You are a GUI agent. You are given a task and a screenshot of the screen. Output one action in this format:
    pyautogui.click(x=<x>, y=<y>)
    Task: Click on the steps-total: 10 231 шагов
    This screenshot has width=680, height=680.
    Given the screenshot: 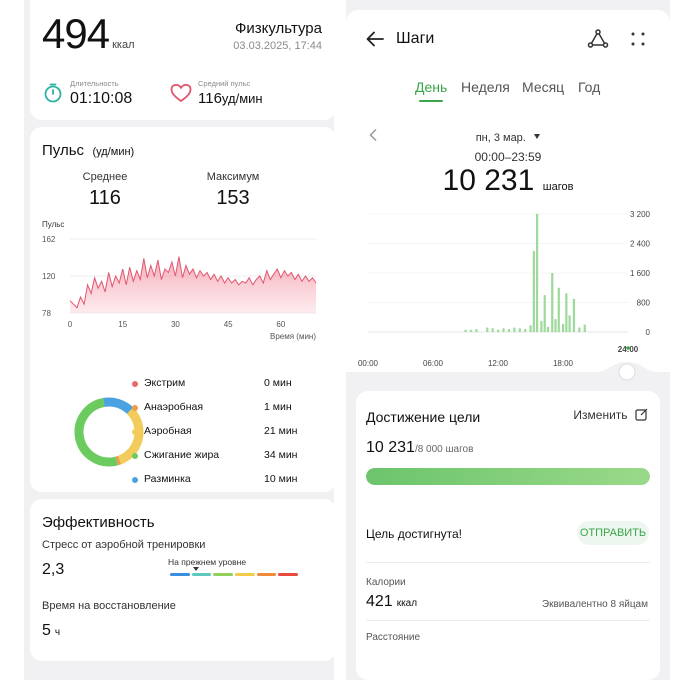 What is the action you would take?
    pyautogui.click(x=508, y=181)
    